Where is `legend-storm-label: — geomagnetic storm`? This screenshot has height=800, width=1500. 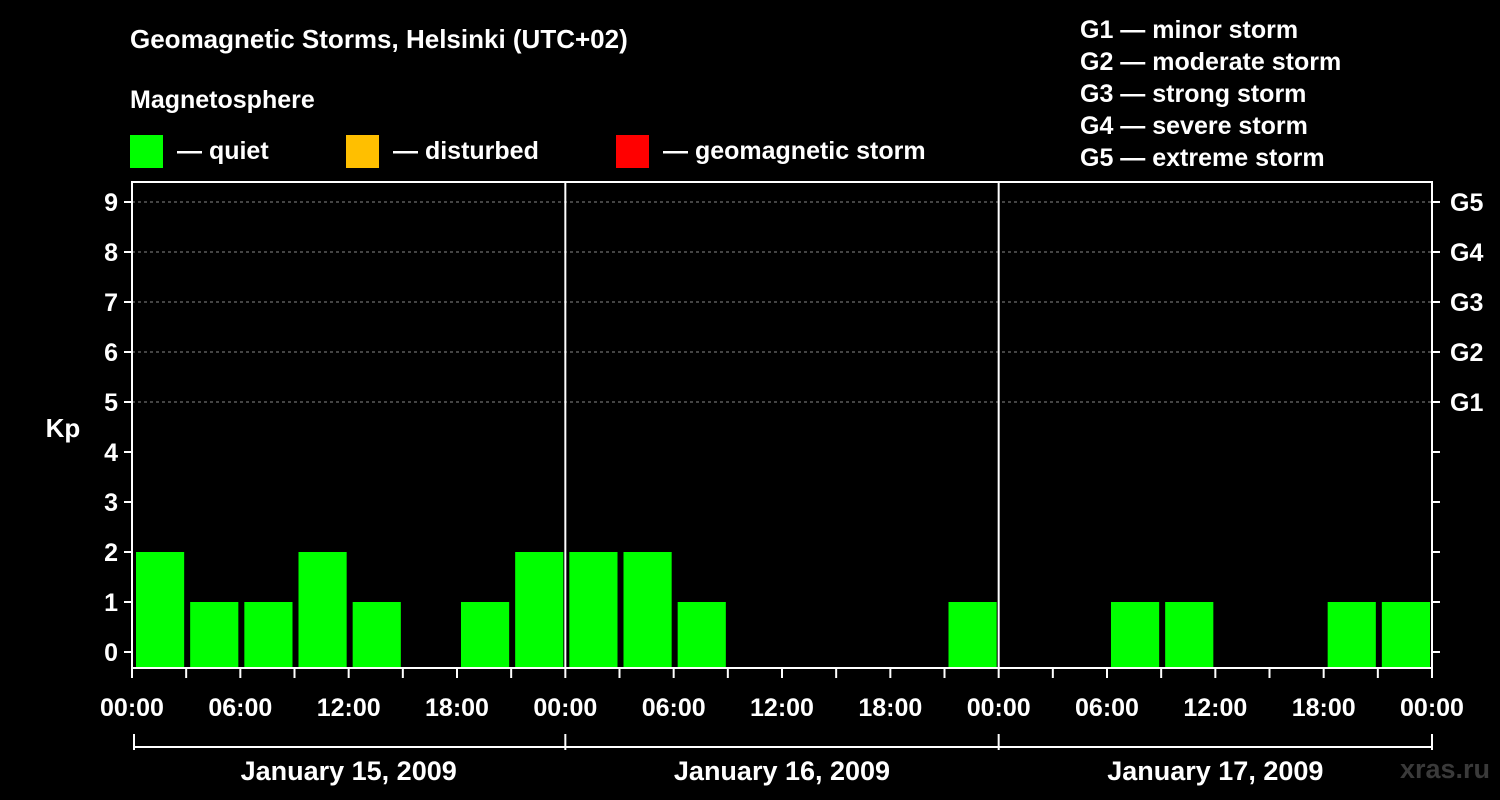
legend-storm-label: — geomagnetic storm is located at coordinates (794, 150).